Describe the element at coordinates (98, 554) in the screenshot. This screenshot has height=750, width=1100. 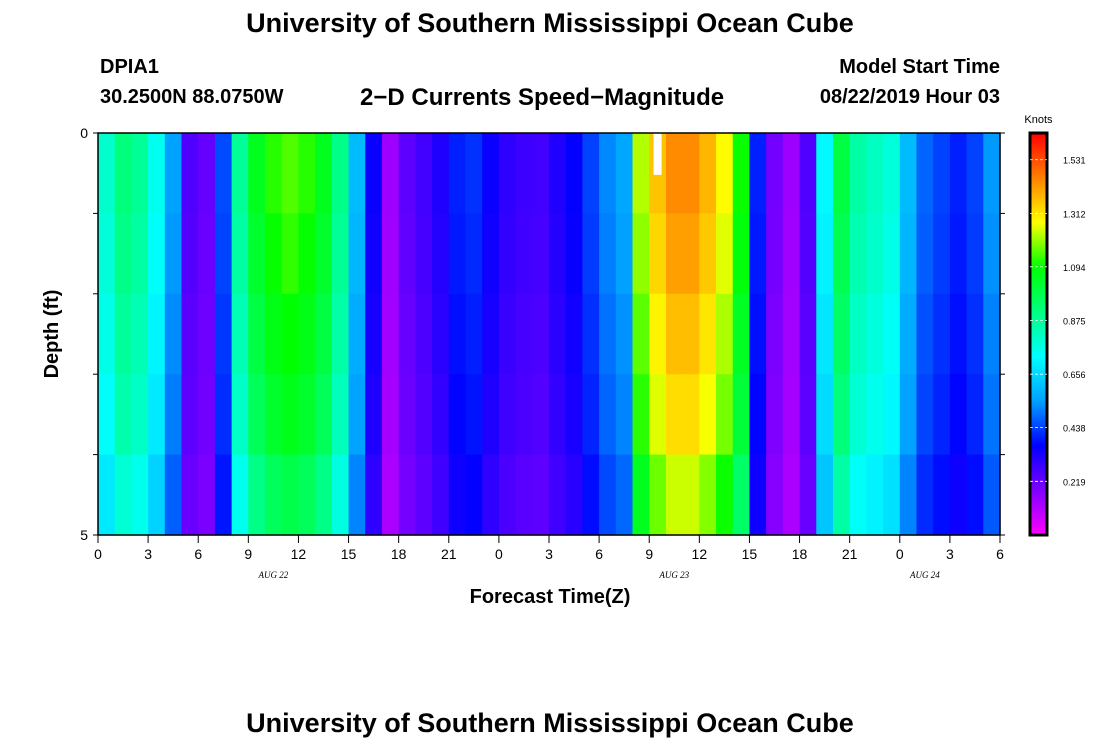
I see `x-tick-label: 0` at that location.